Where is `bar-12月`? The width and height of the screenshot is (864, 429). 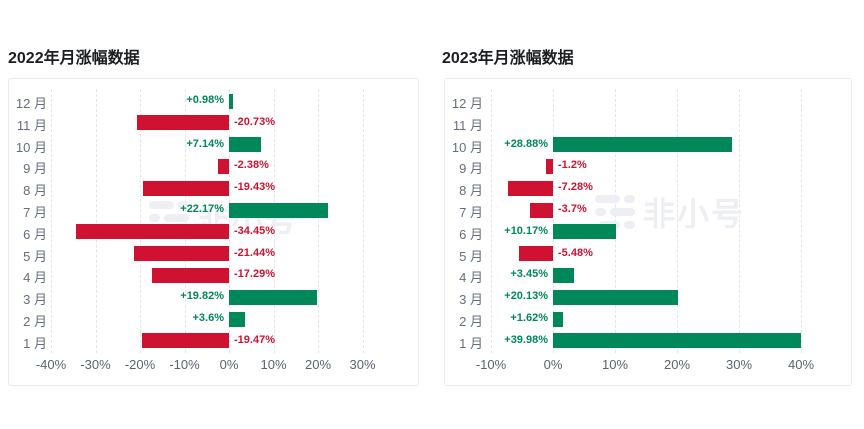 bar-12月 is located at coordinates (231, 101).